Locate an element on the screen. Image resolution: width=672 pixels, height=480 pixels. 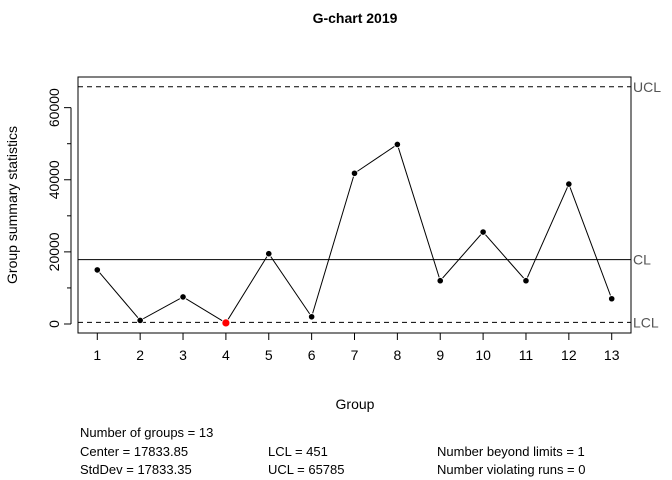
x-axis: 1 2 3 4 5 6 7 8 9 10 11 12 13 is located at coordinates (356, 347).